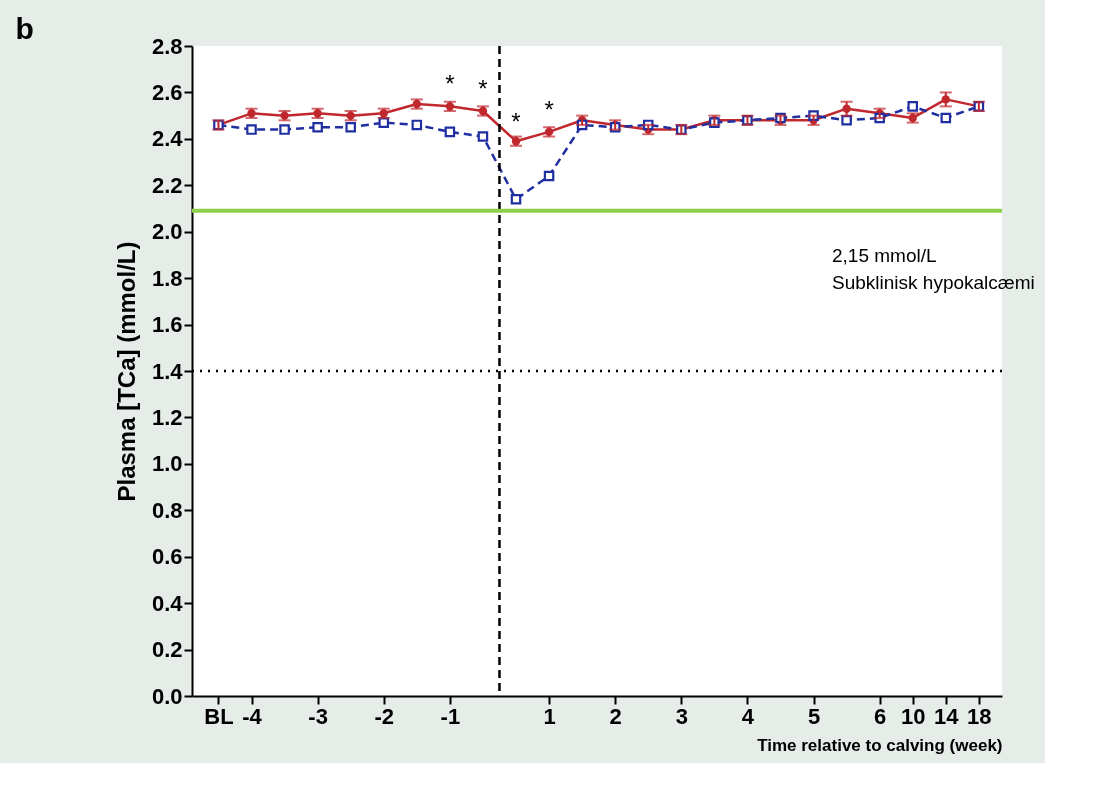 The height and width of the screenshot is (793, 1119). What do you see at coordinates (167, 46) in the screenshot?
I see `y-tick-label: 2.8` at bounding box center [167, 46].